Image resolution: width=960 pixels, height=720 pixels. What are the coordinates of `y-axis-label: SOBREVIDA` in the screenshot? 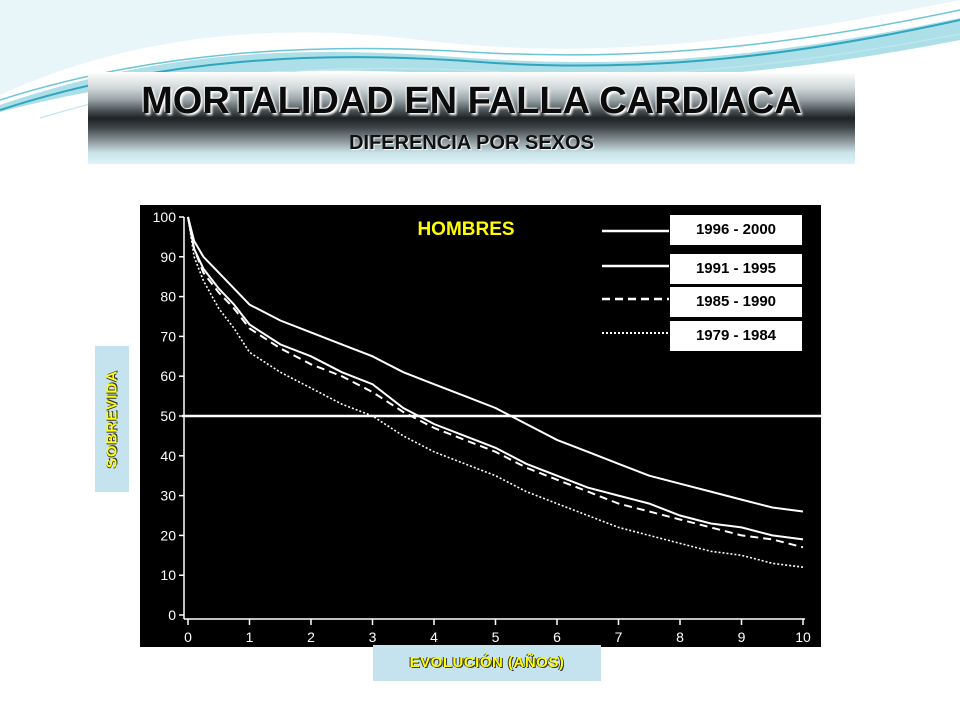 It's located at (112, 419).